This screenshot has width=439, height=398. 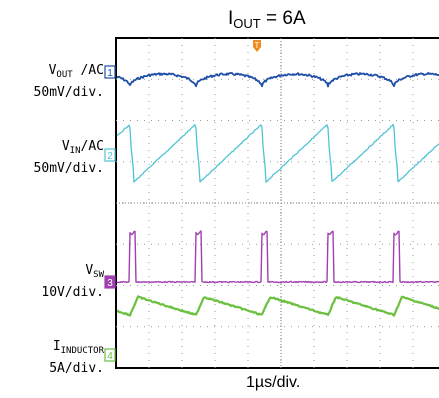 I want to click on channel-3-label: VSW 10V/div., so click(x=72, y=281).